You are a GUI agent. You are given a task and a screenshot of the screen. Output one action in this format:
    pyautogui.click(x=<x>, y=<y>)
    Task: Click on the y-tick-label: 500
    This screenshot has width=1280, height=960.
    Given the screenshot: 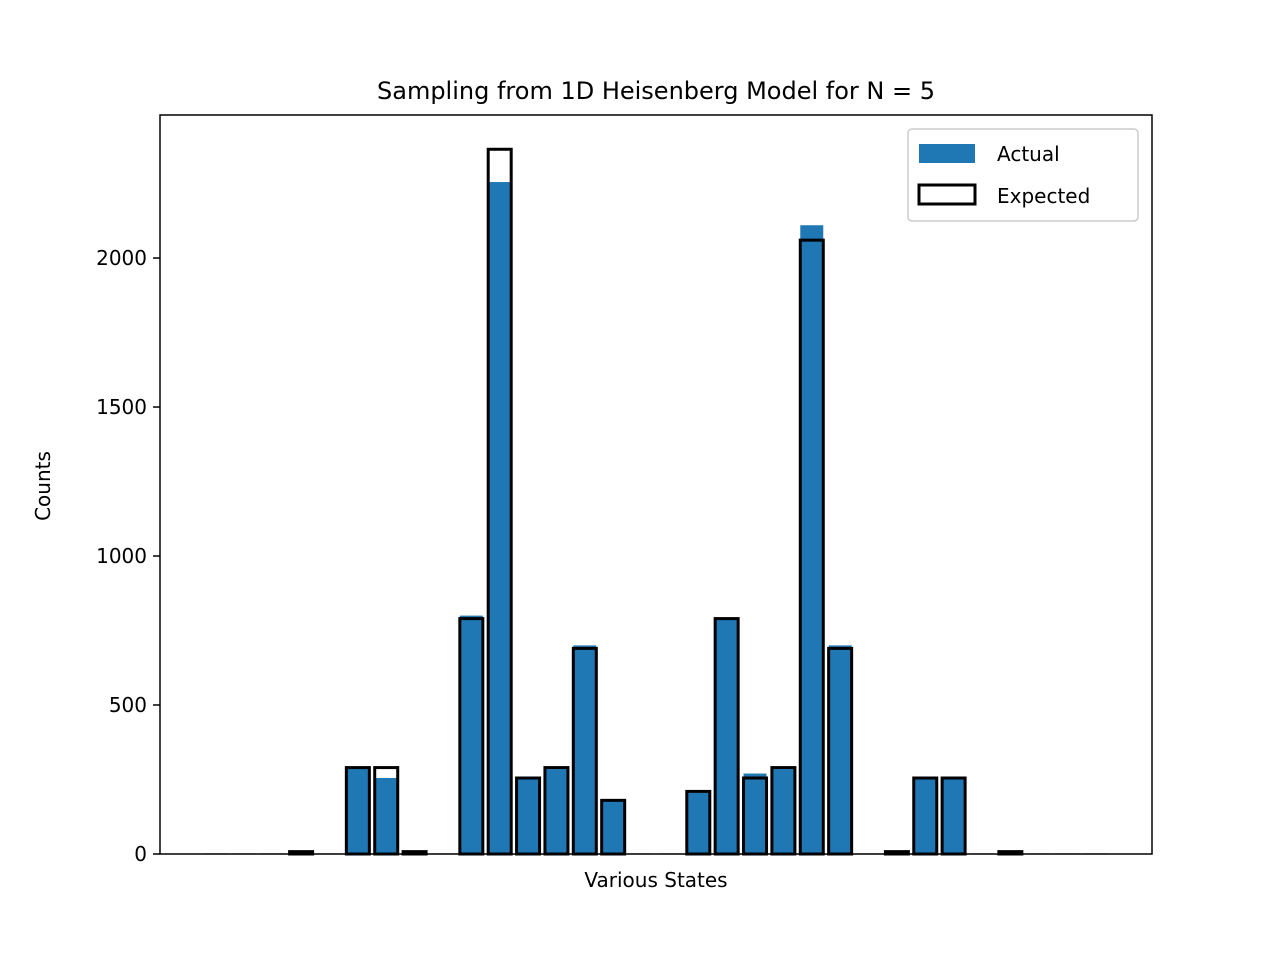 What is the action you would take?
    pyautogui.click(x=128, y=705)
    